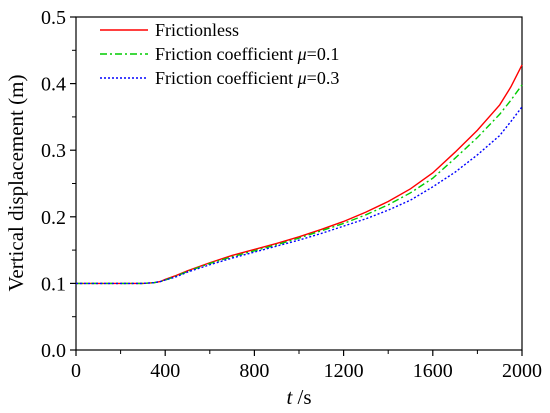  What do you see at coordinates (53, 351) in the screenshot?
I see `y-tick-label: 0.0` at bounding box center [53, 351].